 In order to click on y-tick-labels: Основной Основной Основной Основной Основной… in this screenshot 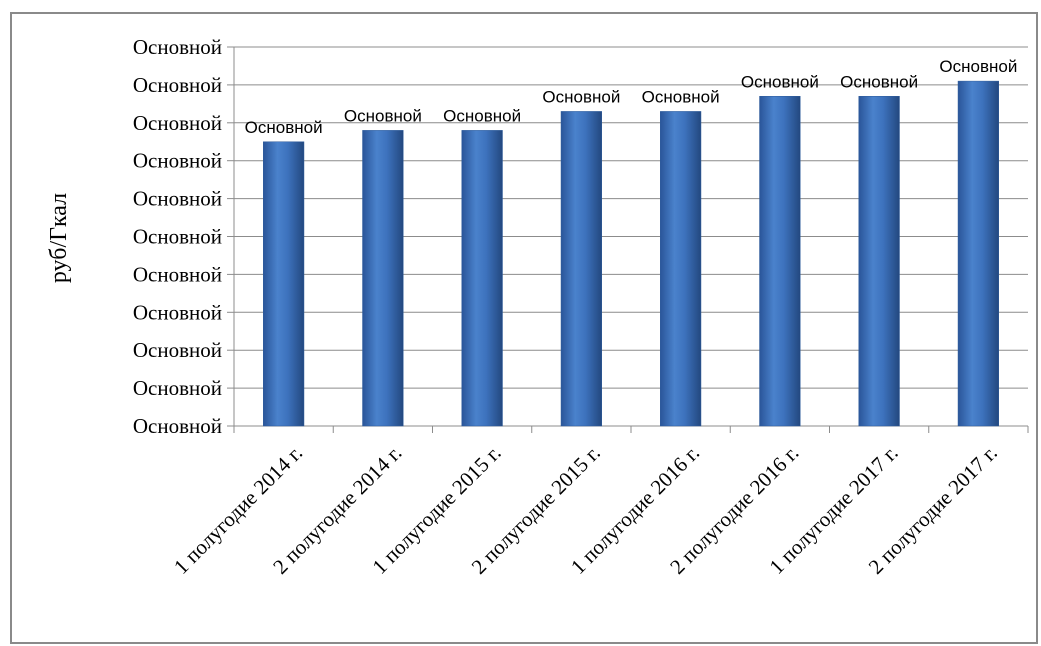, I will do `click(177, 236)`.